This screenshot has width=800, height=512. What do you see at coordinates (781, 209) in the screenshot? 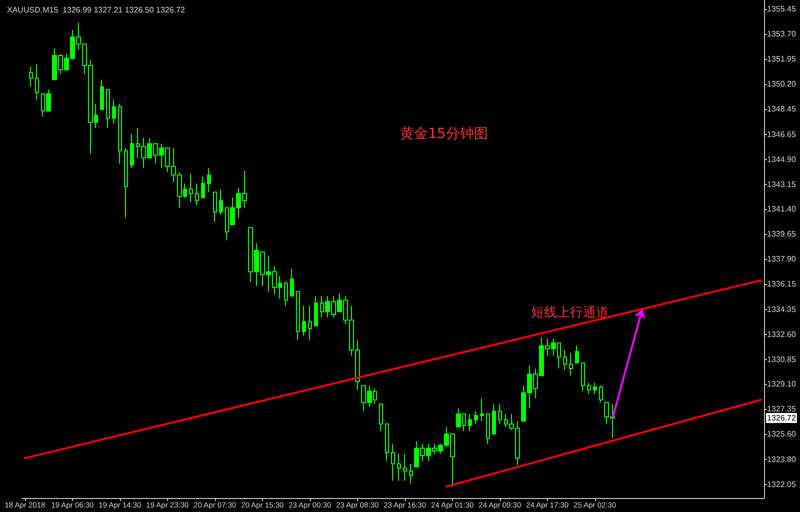
I see `y-tick-label: 1341.40` at bounding box center [781, 209].